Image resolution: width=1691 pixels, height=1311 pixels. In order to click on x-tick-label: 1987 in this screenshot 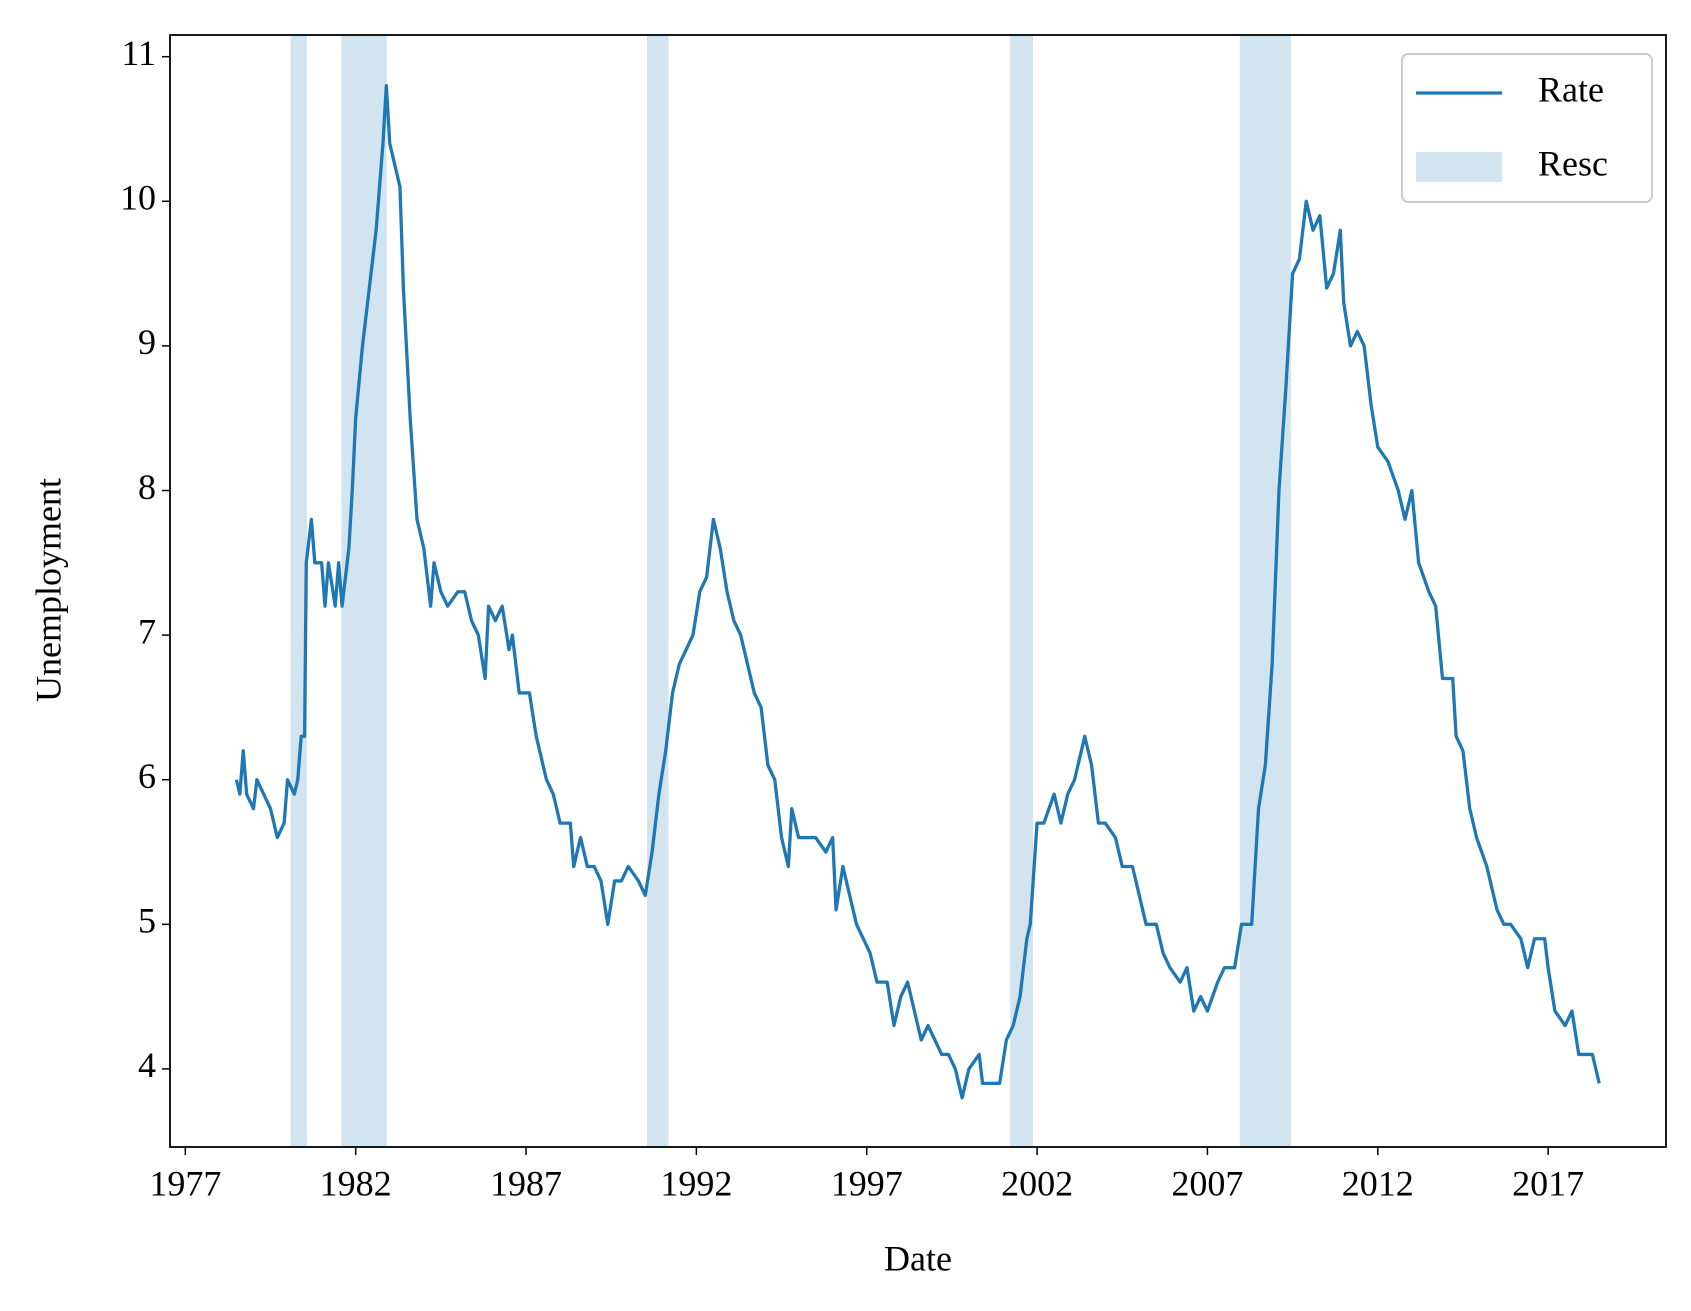, I will do `click(526, 1183)`.